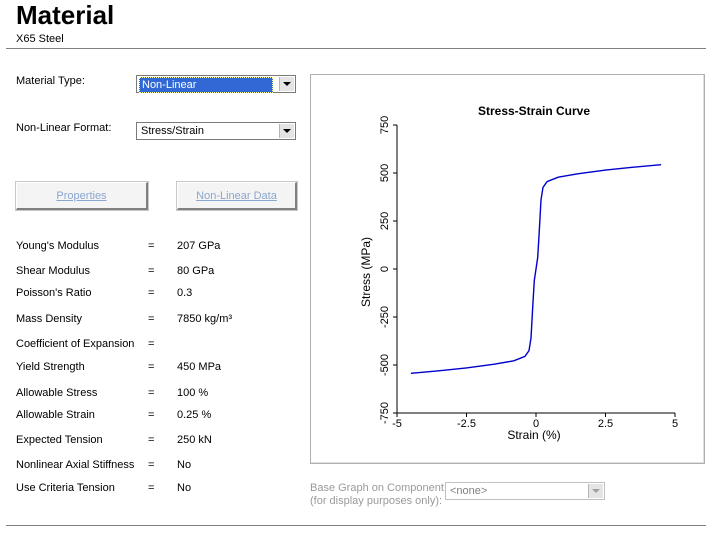 The image size is (717, 534). I want to click on property-name: Shear Modulus, so click(53, 271).